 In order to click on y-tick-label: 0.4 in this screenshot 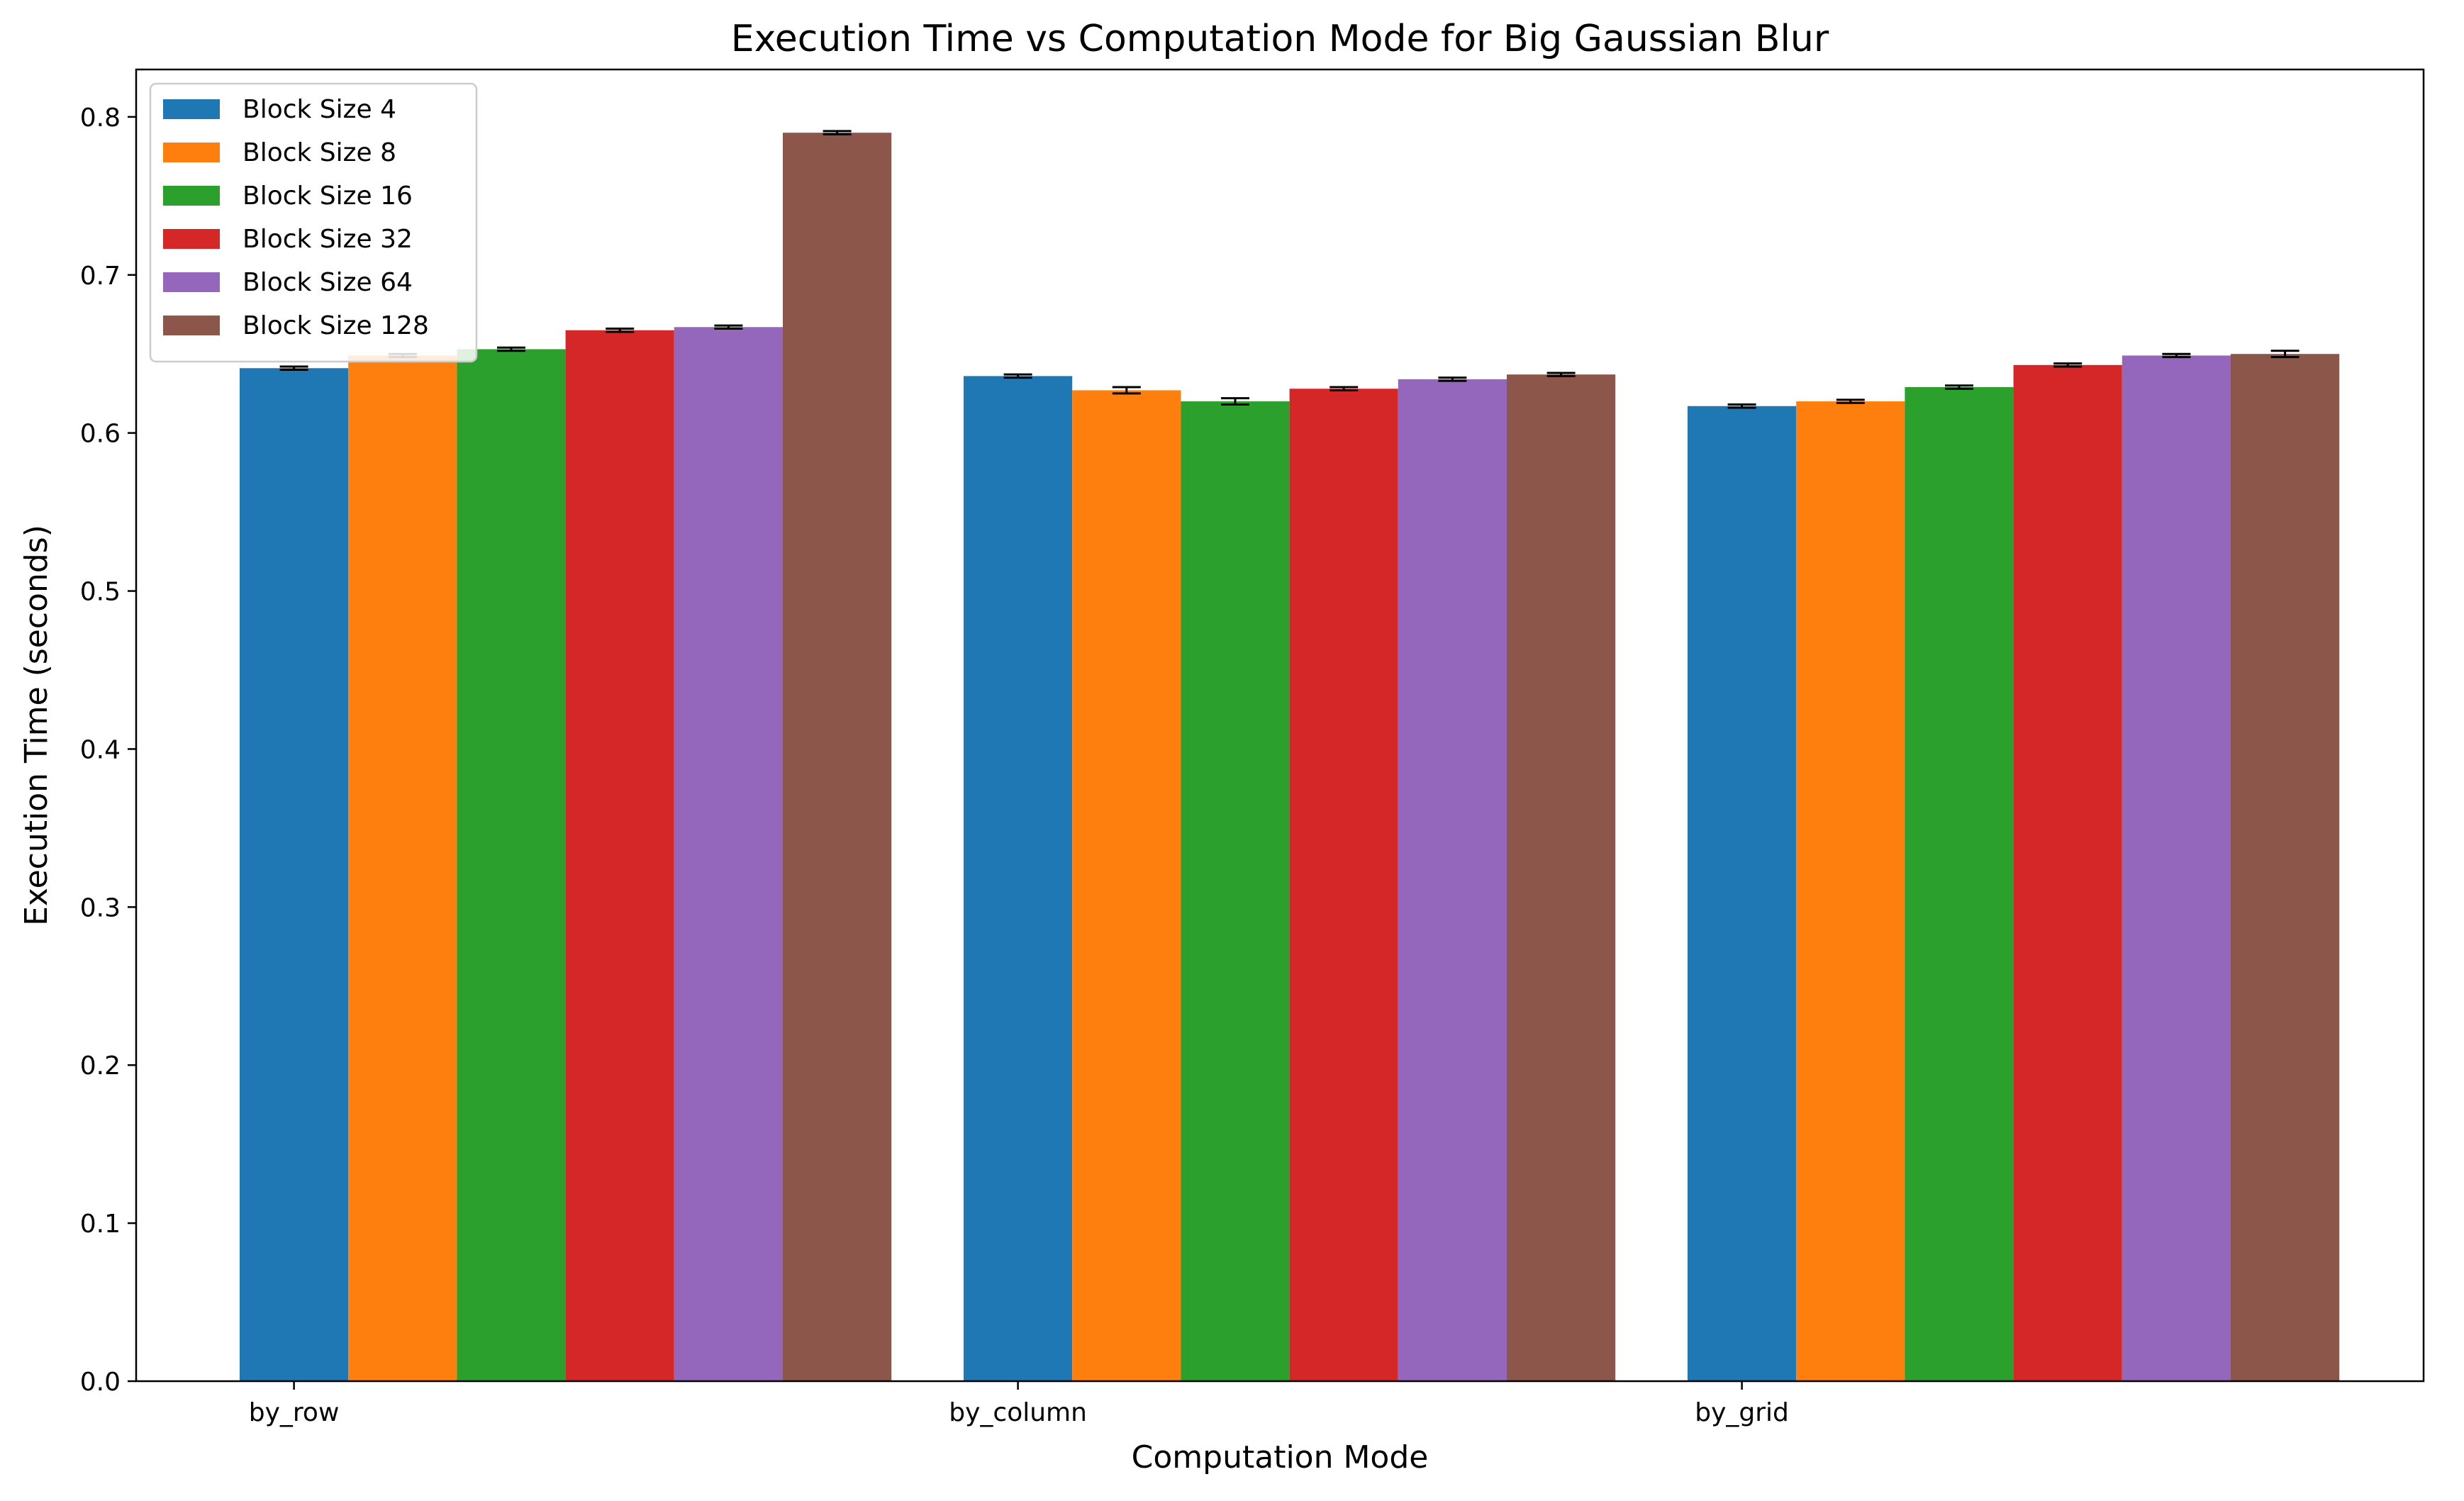, I will do `click(100, 749)`.